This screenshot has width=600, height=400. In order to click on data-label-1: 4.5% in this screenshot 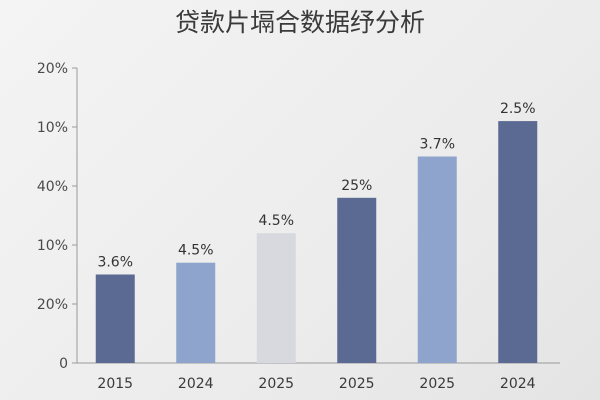, I will do `click(196, 251)`.